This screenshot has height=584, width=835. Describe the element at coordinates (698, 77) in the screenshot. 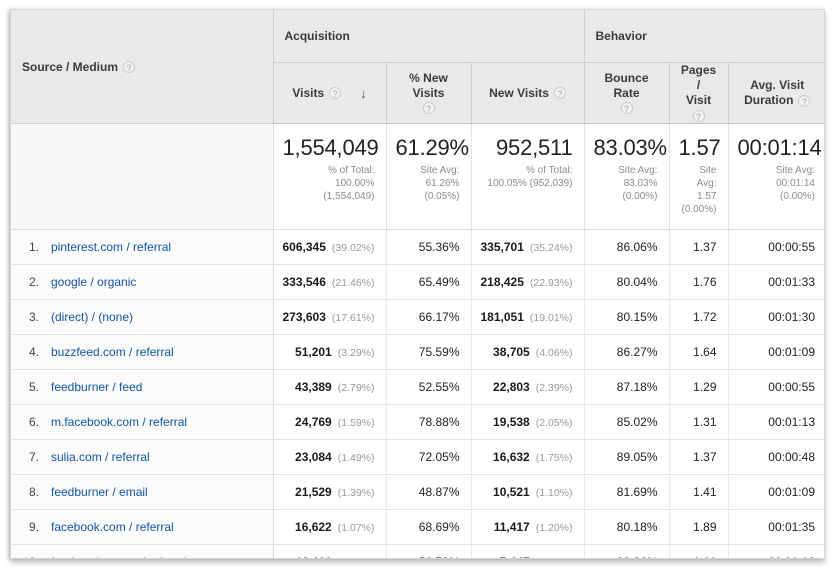

I see `column-header-pages-per-visit-line1: Pages /` at that location.